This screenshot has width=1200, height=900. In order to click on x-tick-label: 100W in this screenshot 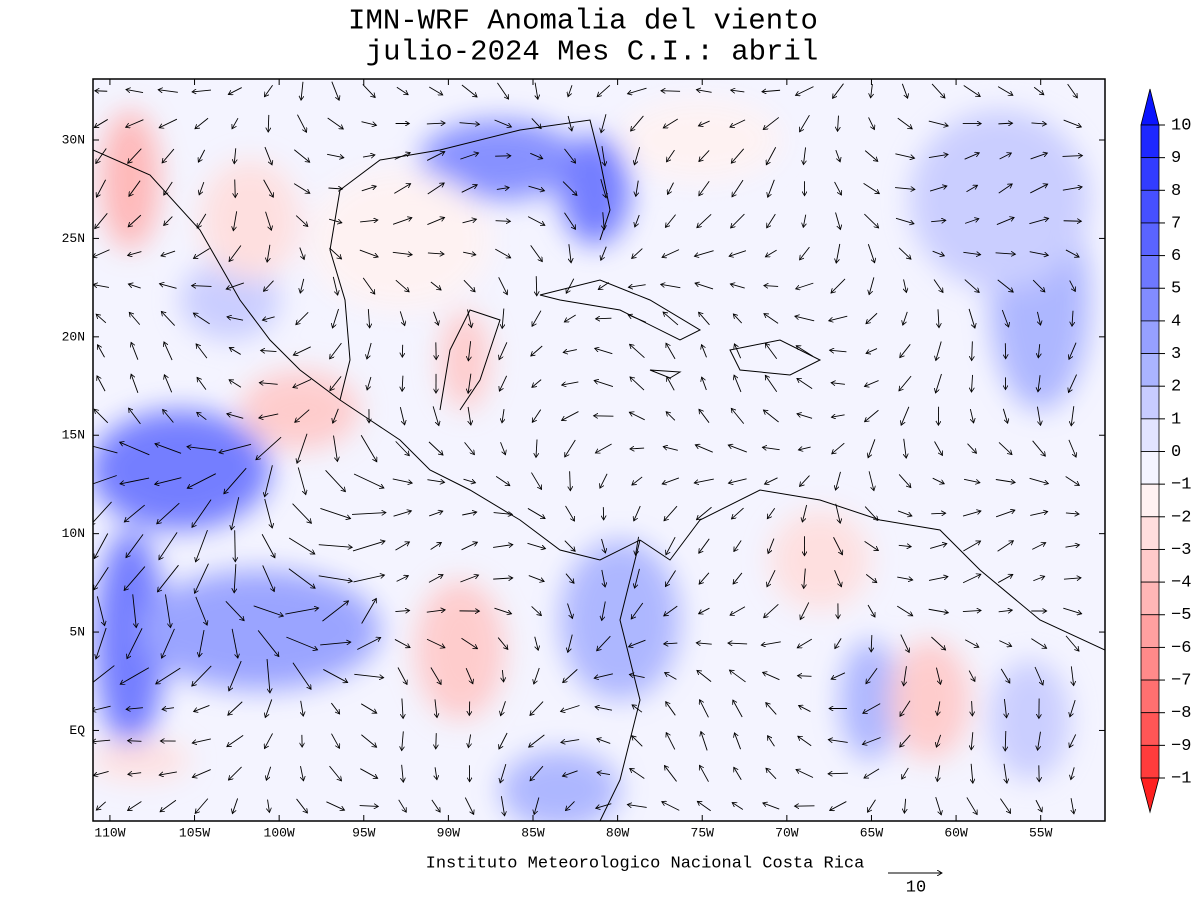, I will do `click(279, 832)`.